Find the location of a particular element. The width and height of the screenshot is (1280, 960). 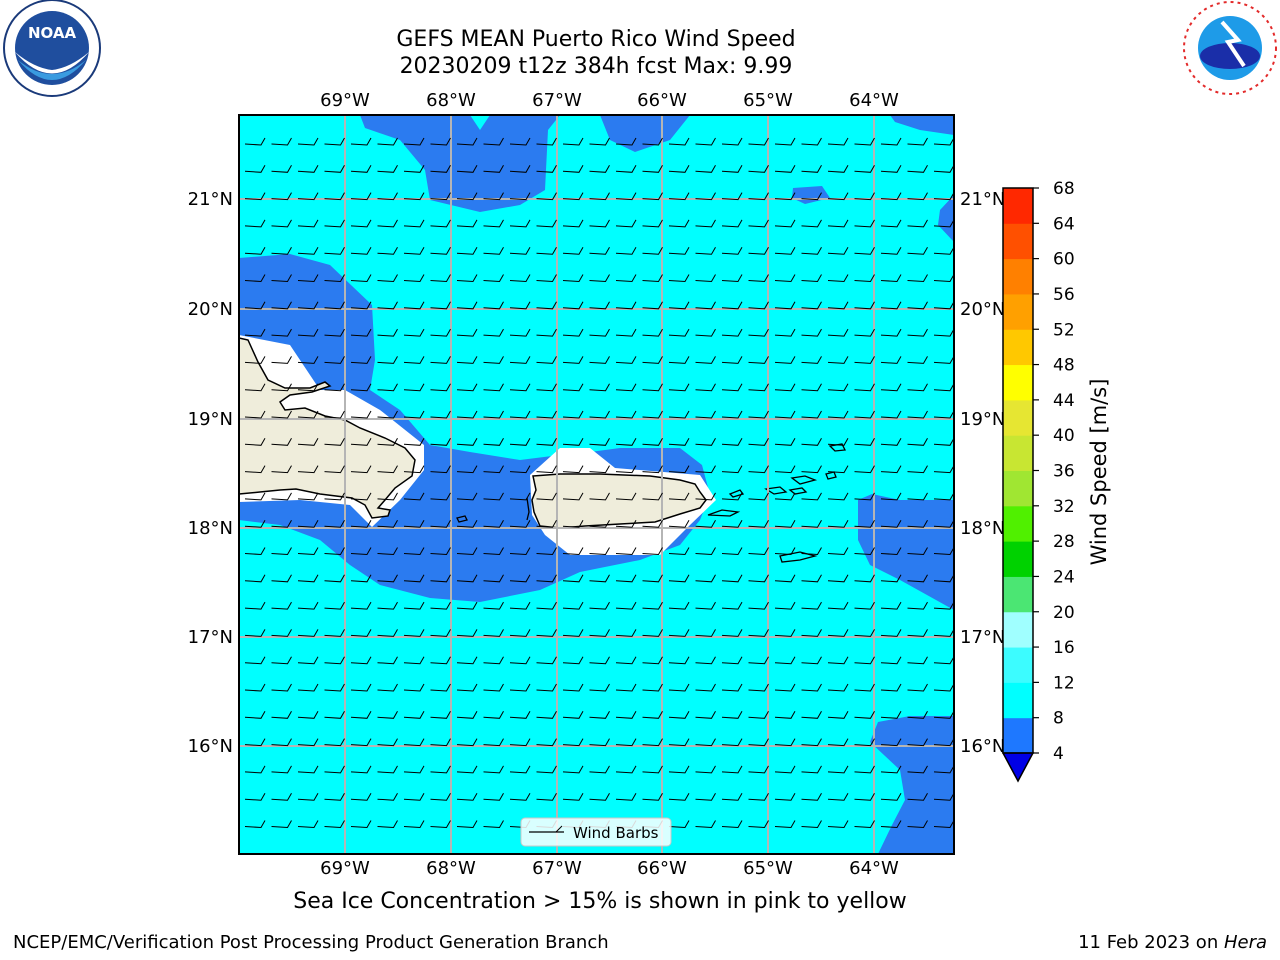

colorbar-segment is located at coordinates (1018, 559).